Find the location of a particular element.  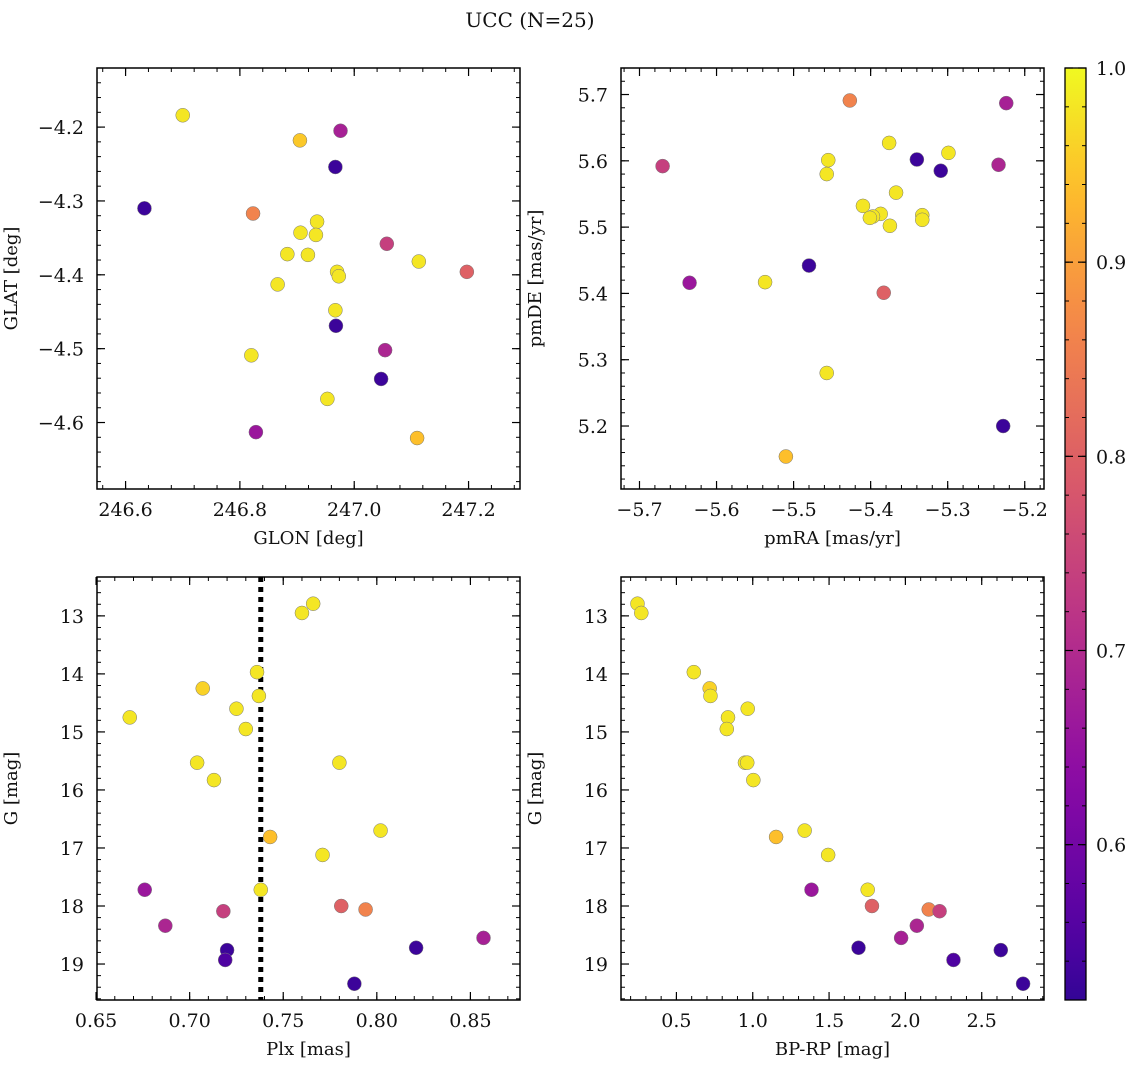

x-tick-label: 0.80 is located at coordinates (377, 1021).